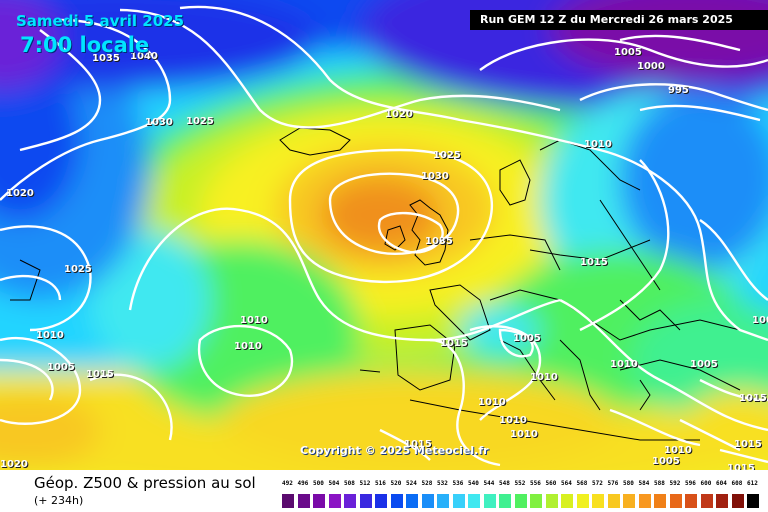 The image size is (768, 512). I want to click on legend-value-label: 580, so click(628, 483).